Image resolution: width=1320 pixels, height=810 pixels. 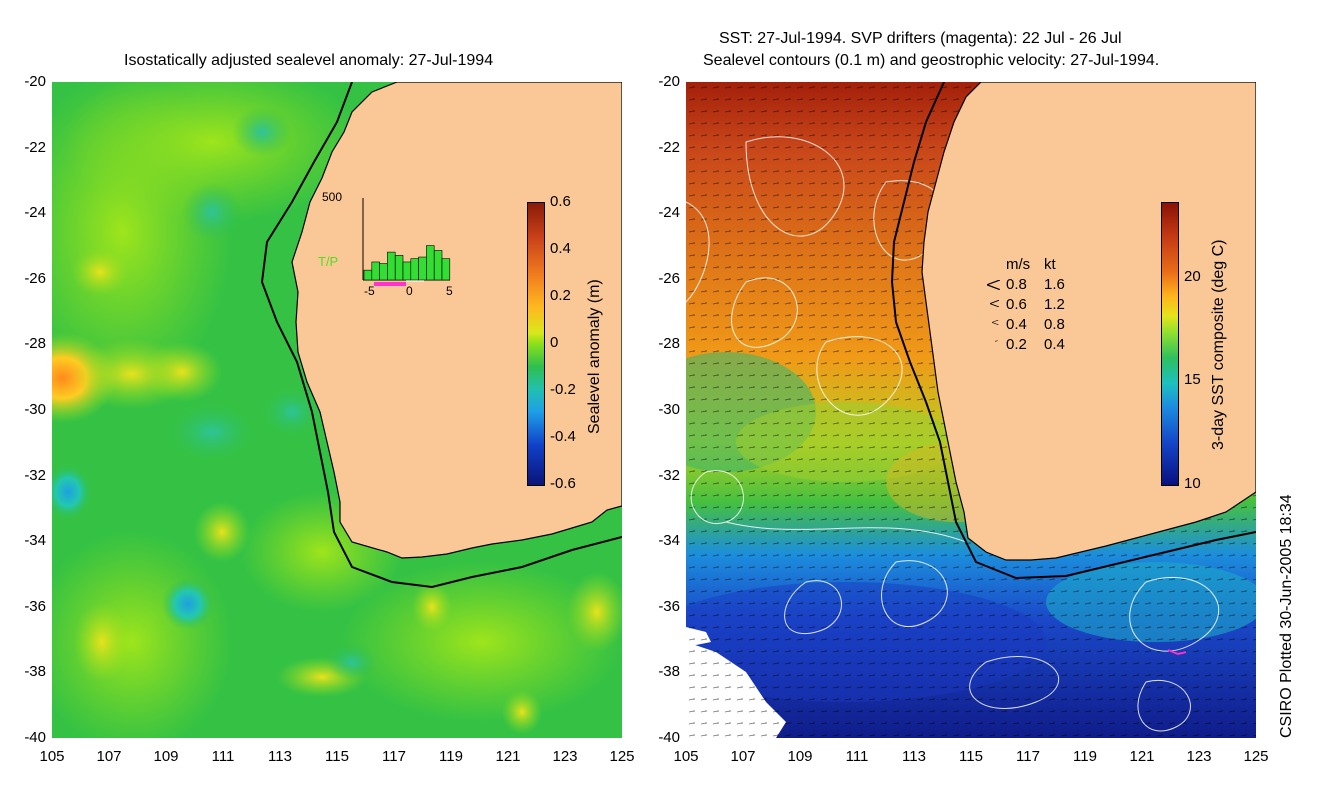 I want to click on sst-colorbar, so click(x=1170, y=344).